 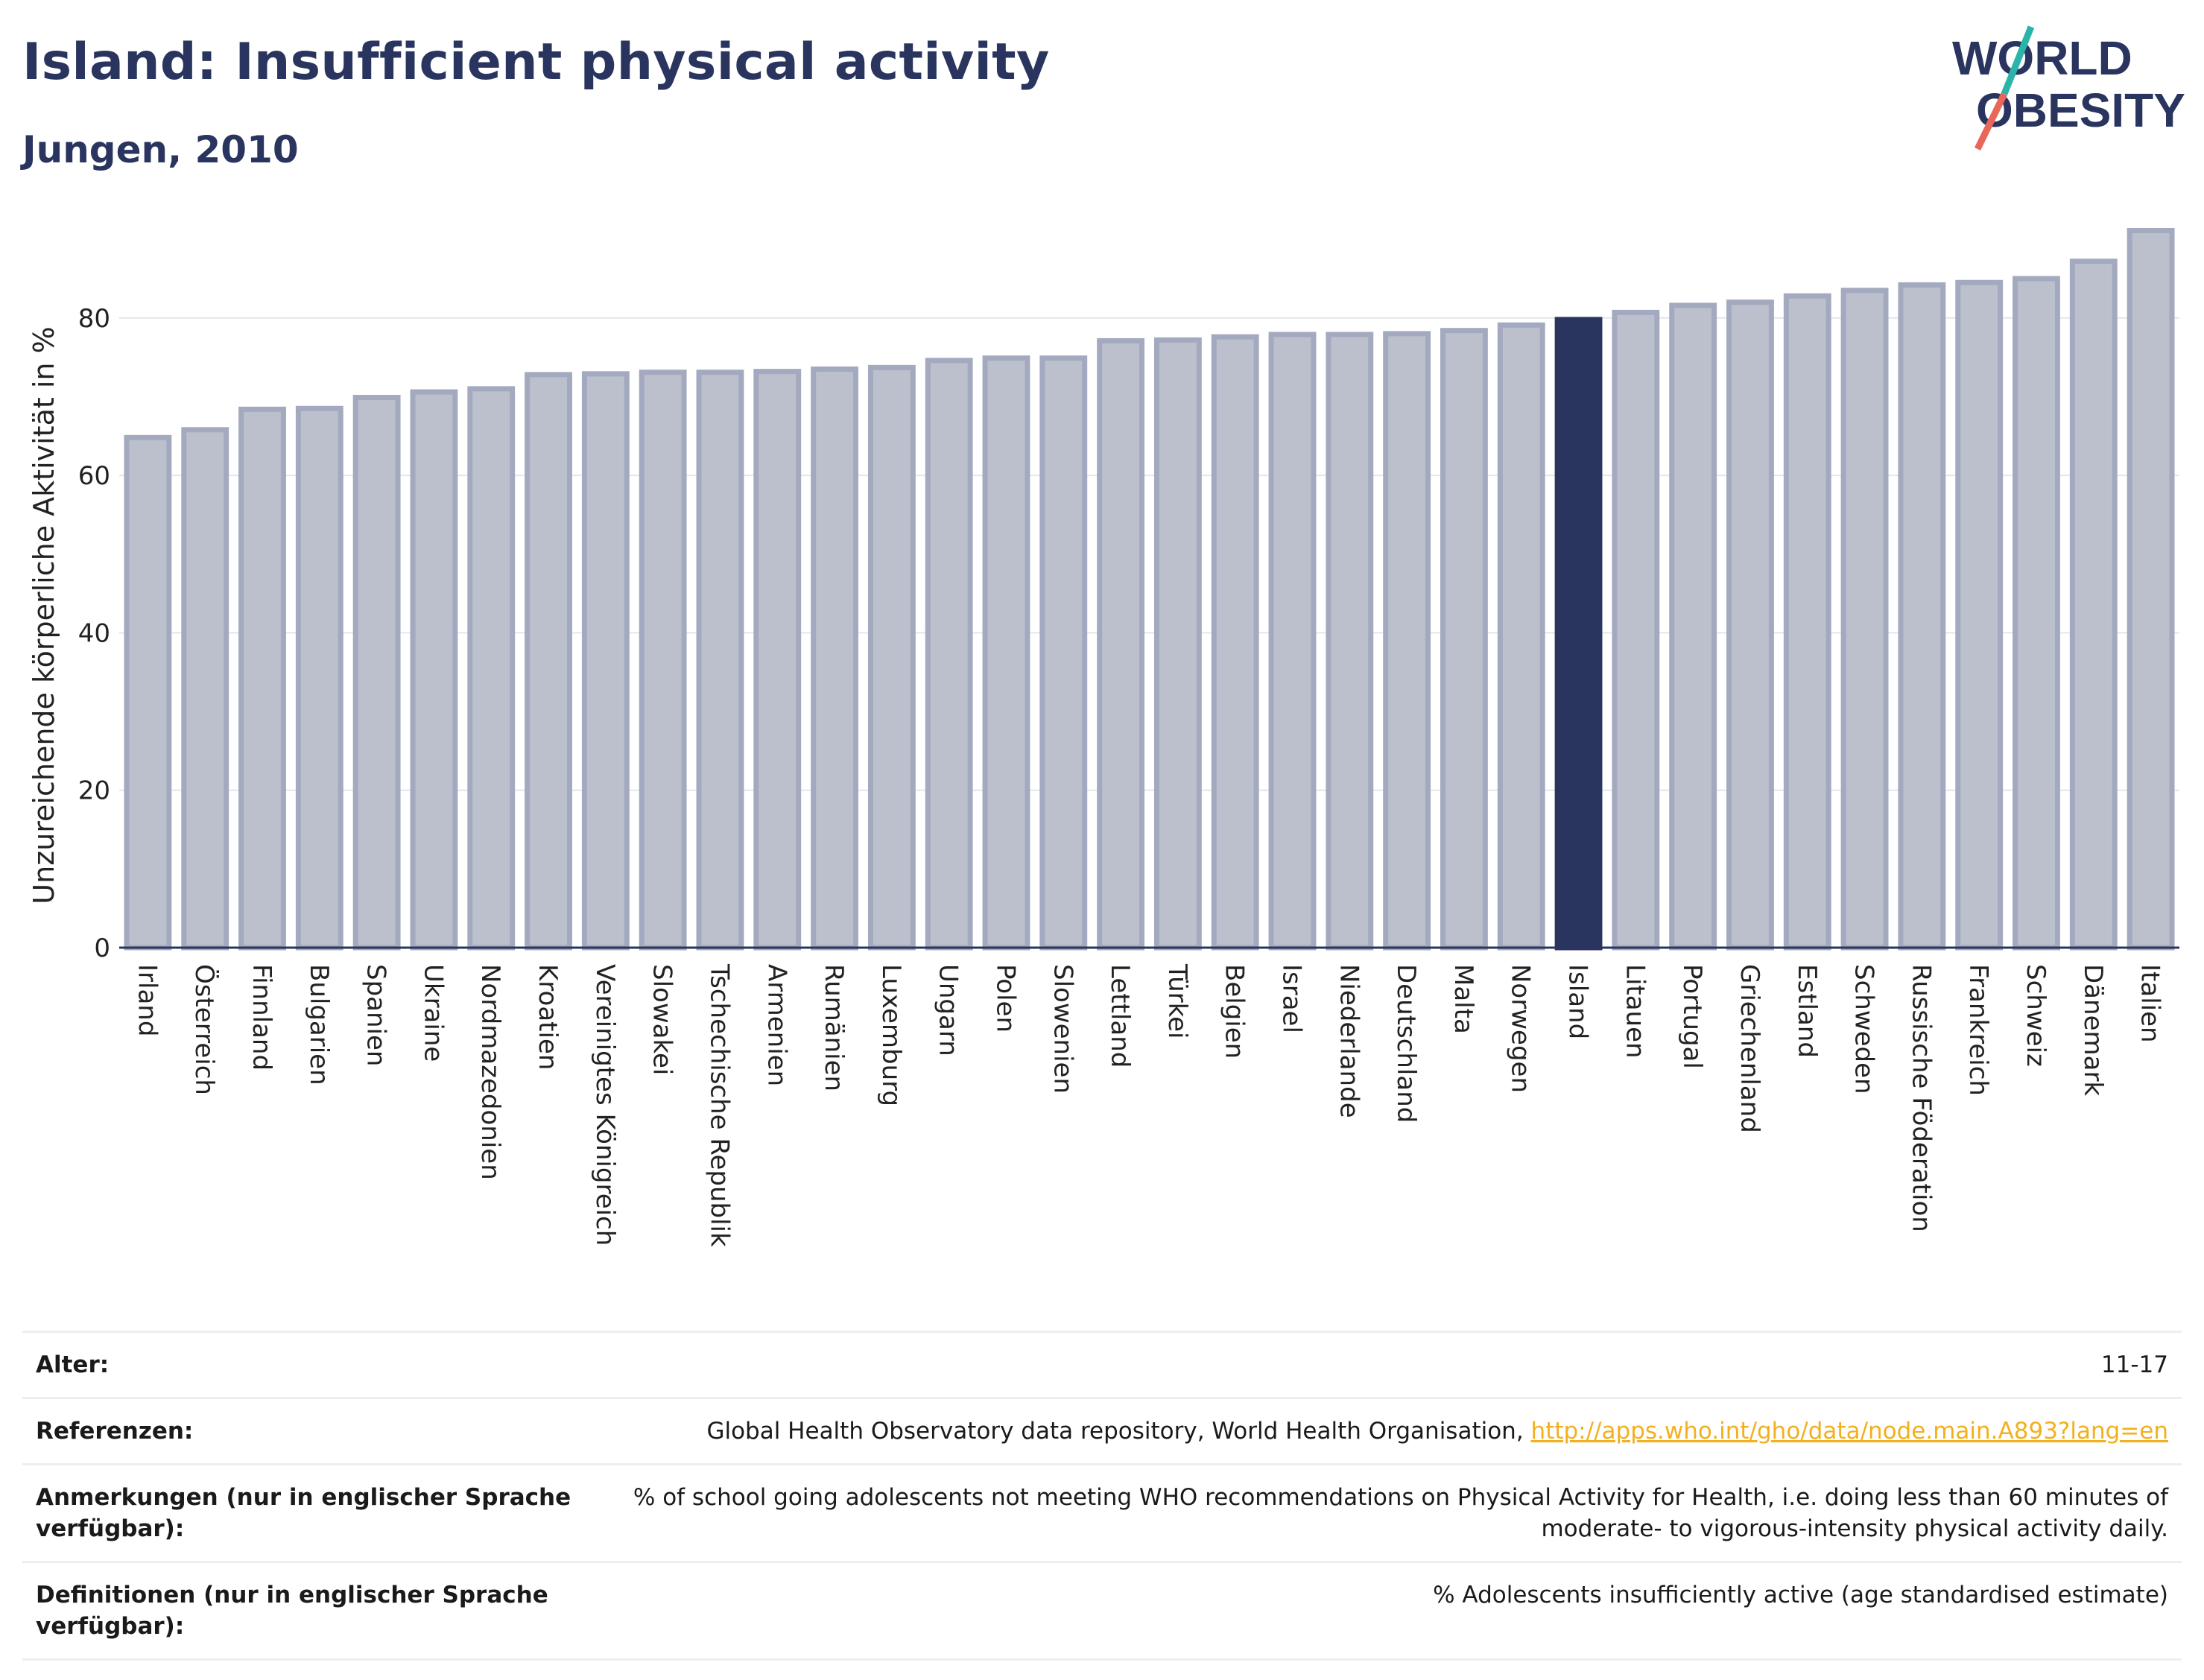 I want to click on bar-griechenland, so click(x=1750, y=625).